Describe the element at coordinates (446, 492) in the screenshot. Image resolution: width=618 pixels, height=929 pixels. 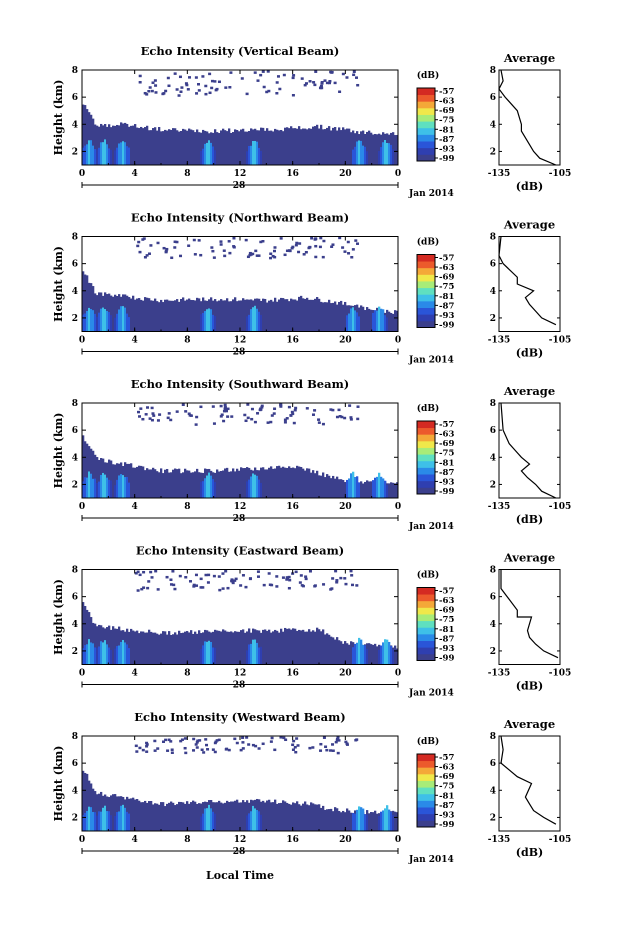
I see `colorbar-tick-label: -99` at that location.